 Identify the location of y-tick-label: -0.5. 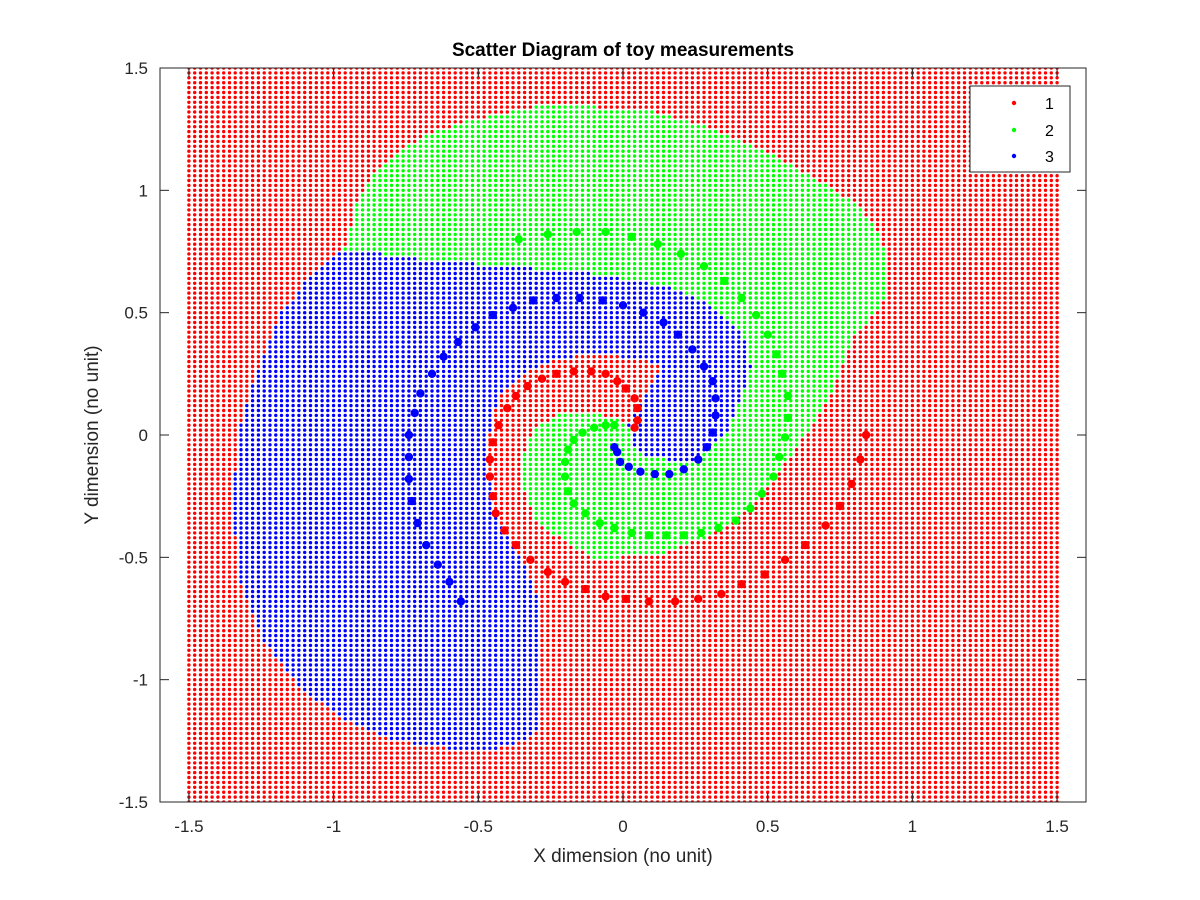
(133, 557).